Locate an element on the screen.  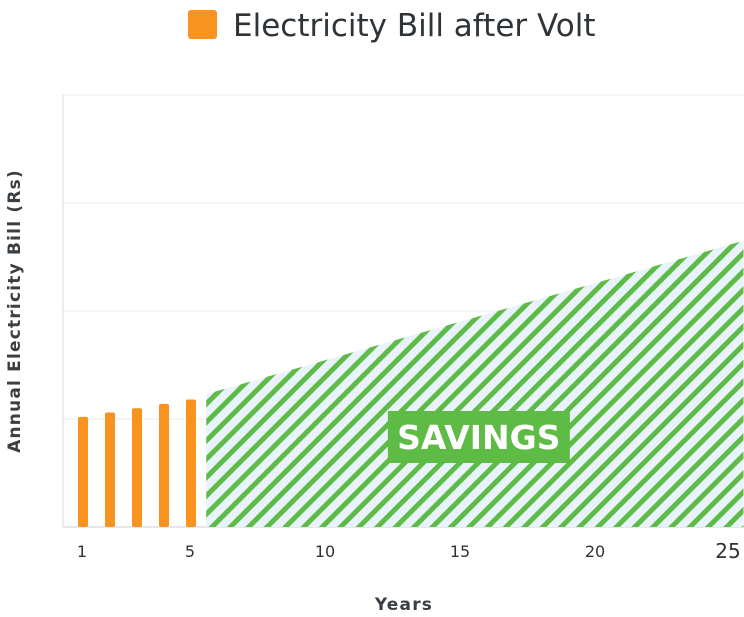
bars is located at coordinates (137, 463).